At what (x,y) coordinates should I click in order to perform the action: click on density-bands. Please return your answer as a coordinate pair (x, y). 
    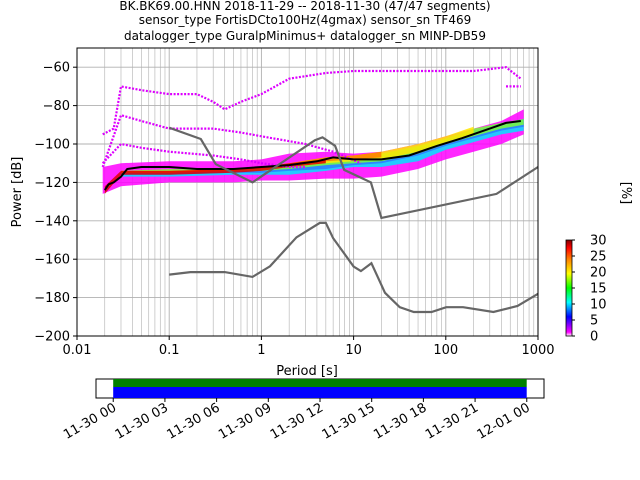
    Looking at the image, I should click on (313, 151).